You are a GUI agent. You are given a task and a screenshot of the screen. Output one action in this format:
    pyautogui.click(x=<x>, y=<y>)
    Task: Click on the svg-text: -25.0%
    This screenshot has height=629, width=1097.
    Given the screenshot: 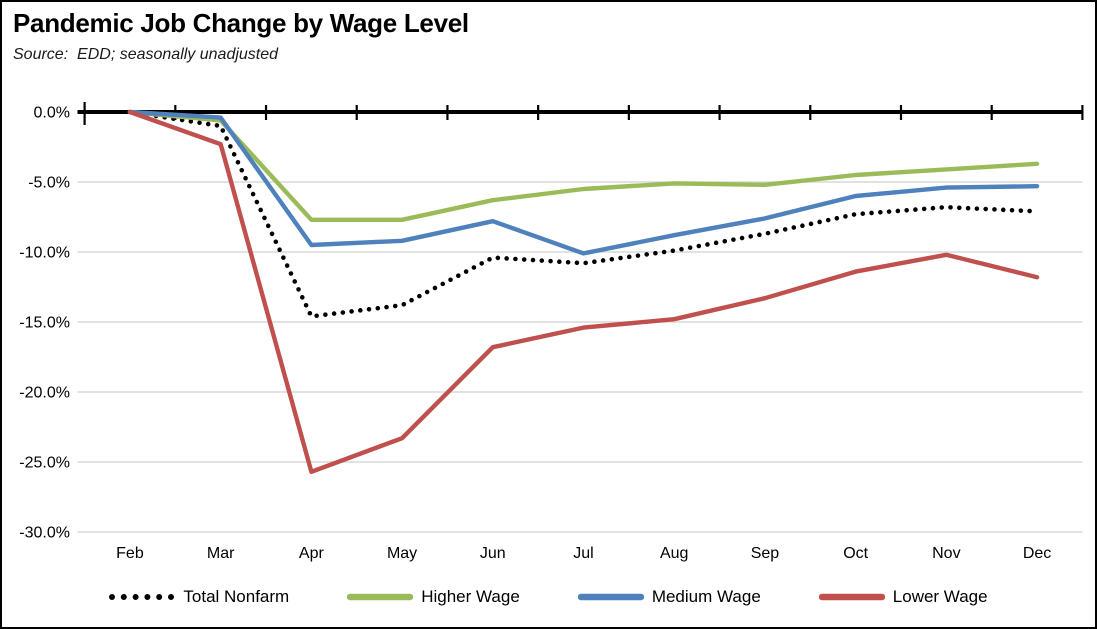 What is the action you would take?
    pyautogui.click(x=44, y=463)
    